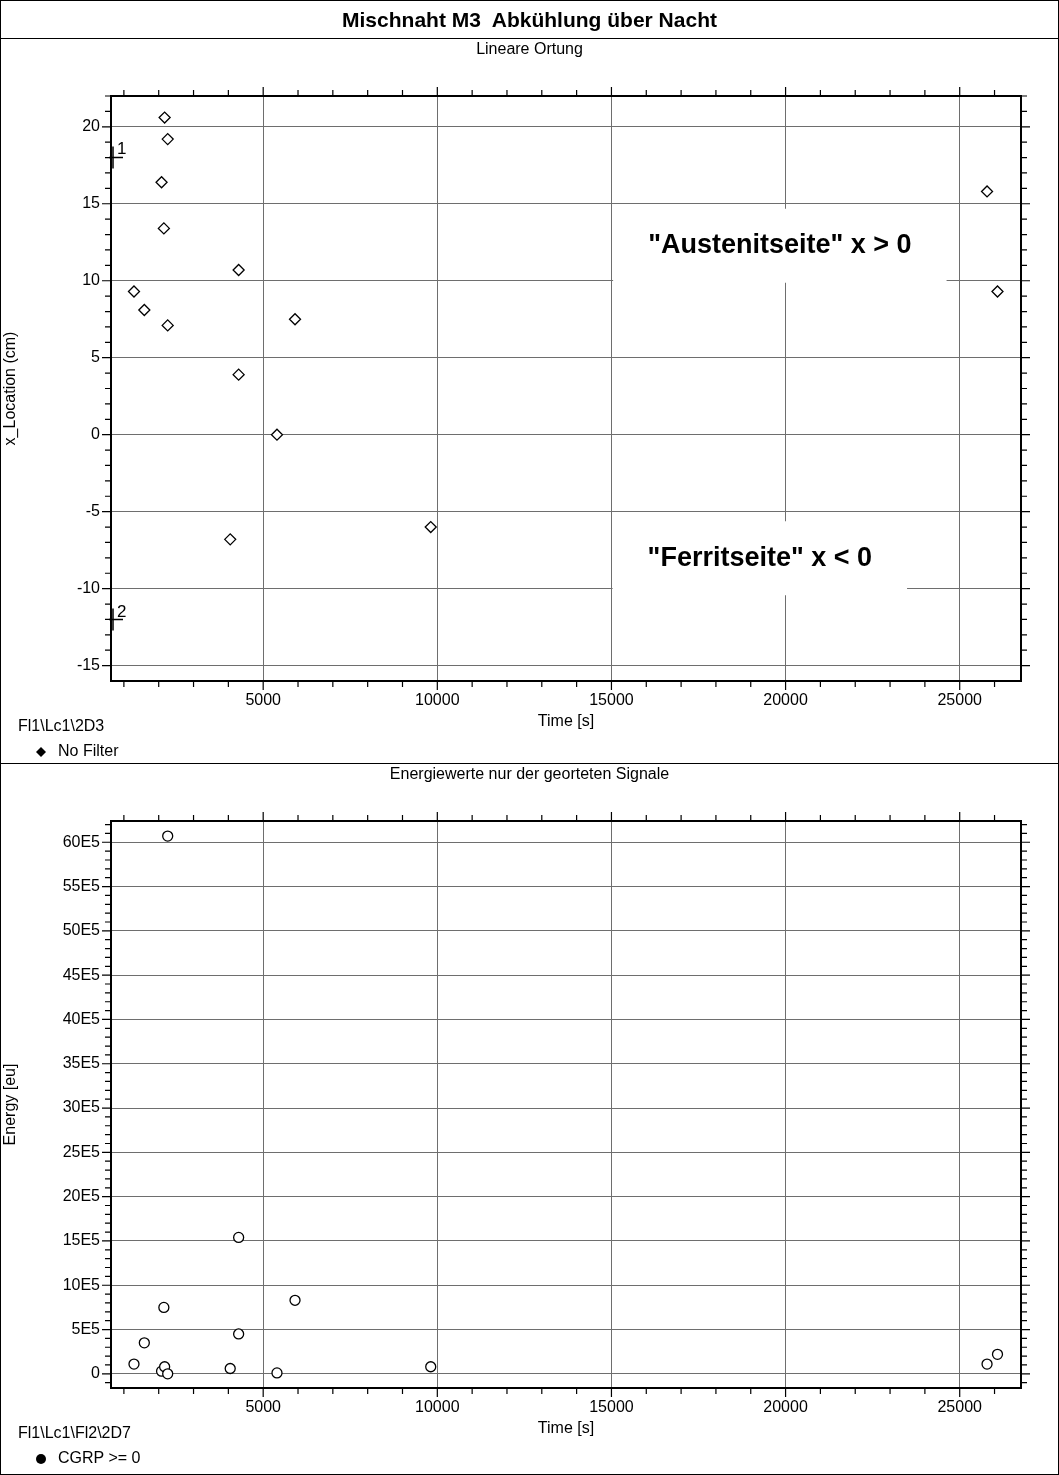  I want to click on y-tick-label: 20, so click(91, 126).